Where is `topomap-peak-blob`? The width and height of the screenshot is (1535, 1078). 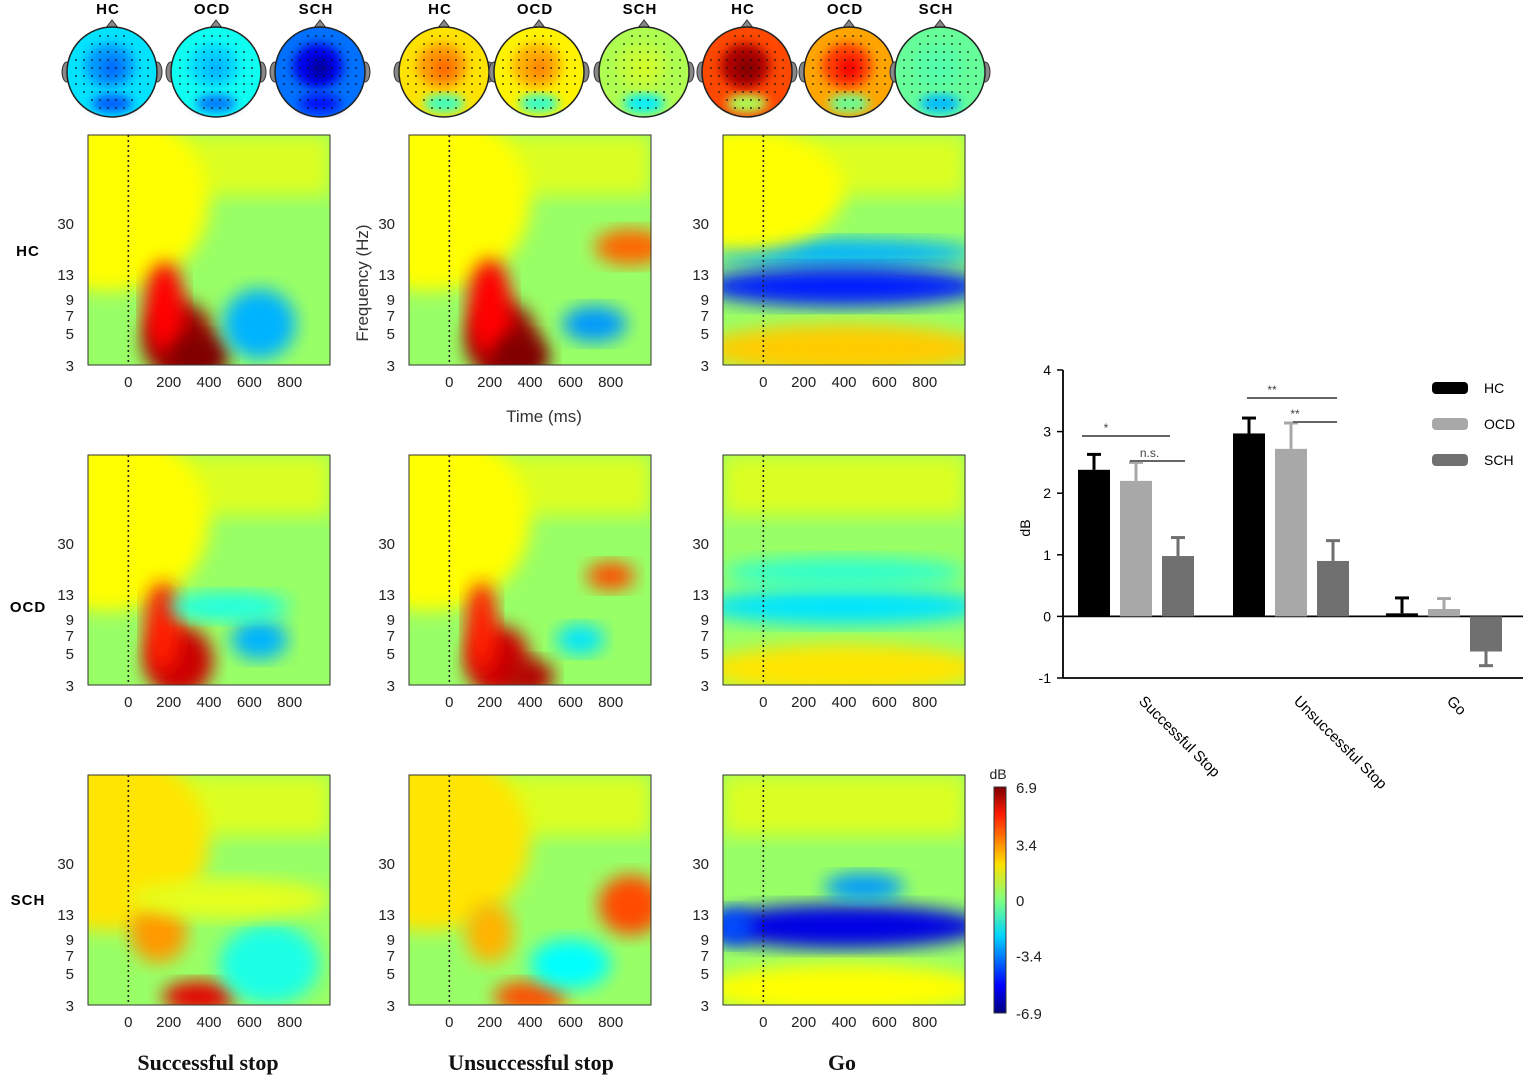
topomap-peak-blob is located at coordinates (747, 68).